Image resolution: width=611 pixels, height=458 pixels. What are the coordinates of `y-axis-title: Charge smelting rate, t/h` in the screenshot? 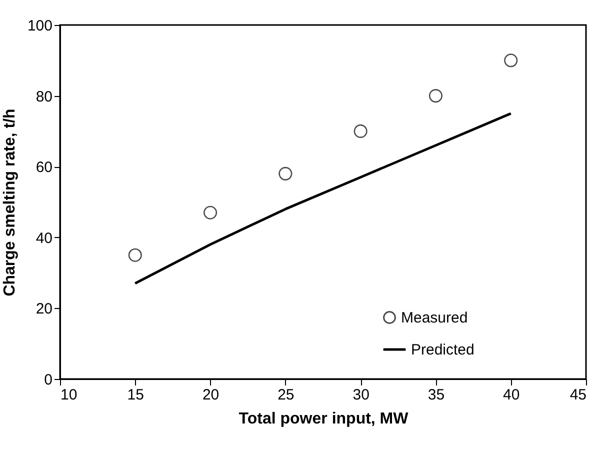 It's located at (9, 202).